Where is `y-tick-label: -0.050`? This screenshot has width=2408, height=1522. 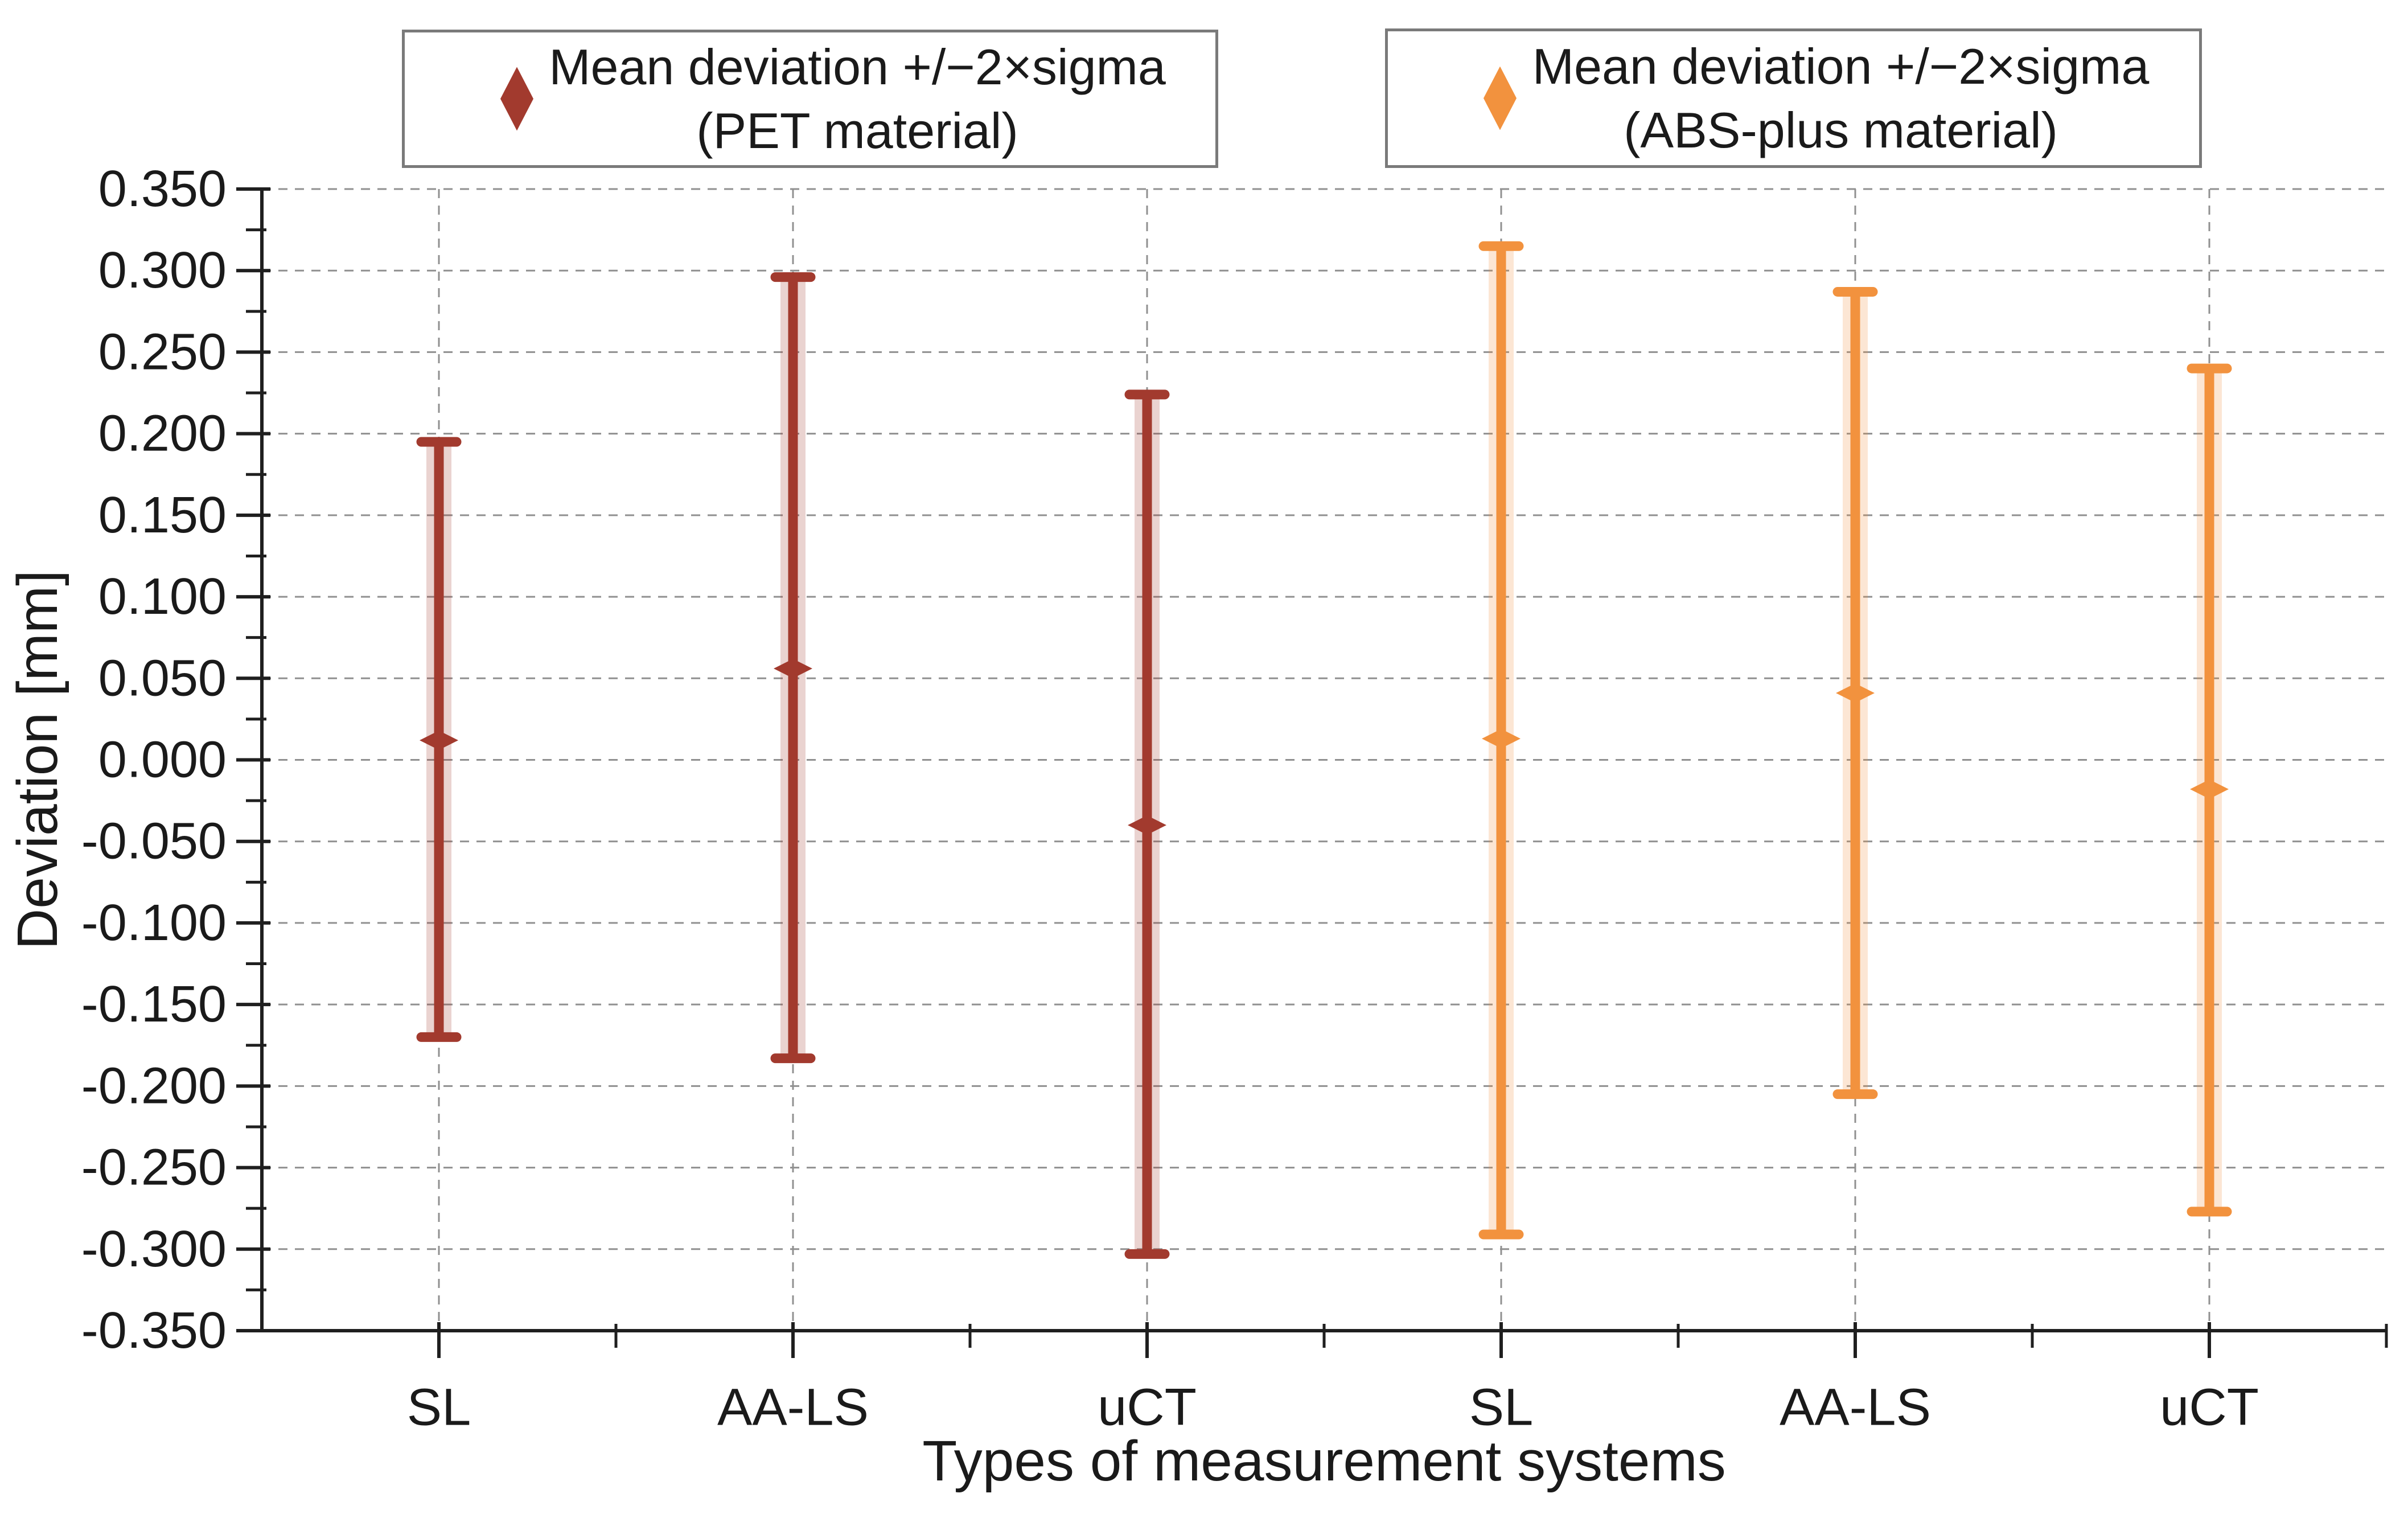
y-tick-label: -0.050 is located at coordinates (154, 841).